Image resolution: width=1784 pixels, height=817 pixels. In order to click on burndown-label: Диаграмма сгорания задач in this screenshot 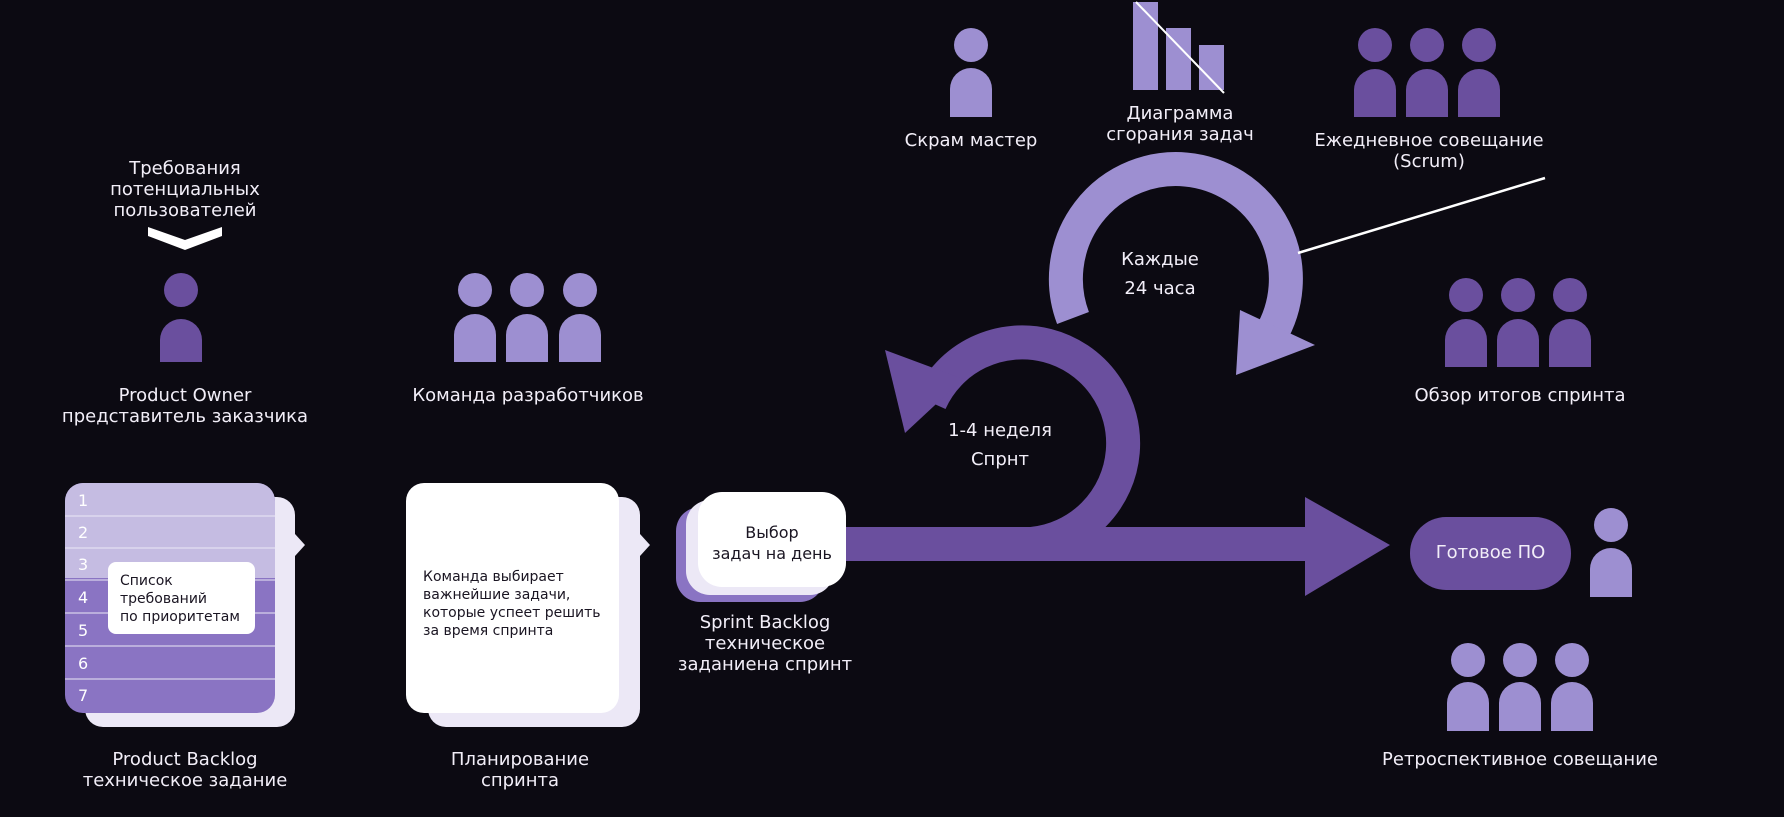, I will do `click(1180, 124)`.